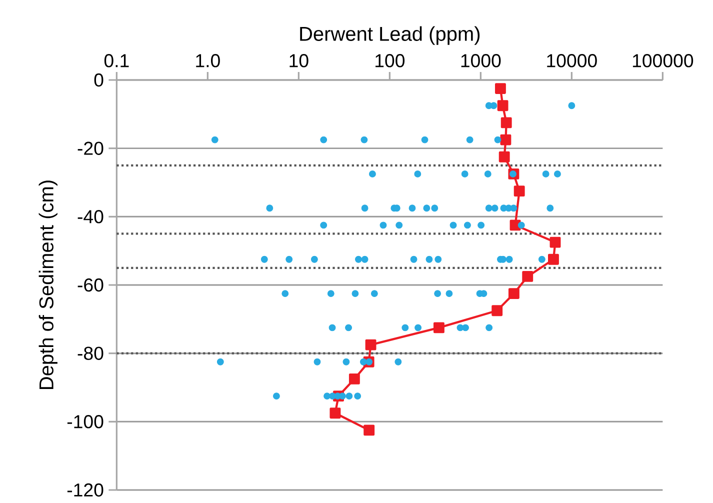  Describe the element at coordinates (390, 61) in the screenshot. I see `x-tick-label: 100` at that location.